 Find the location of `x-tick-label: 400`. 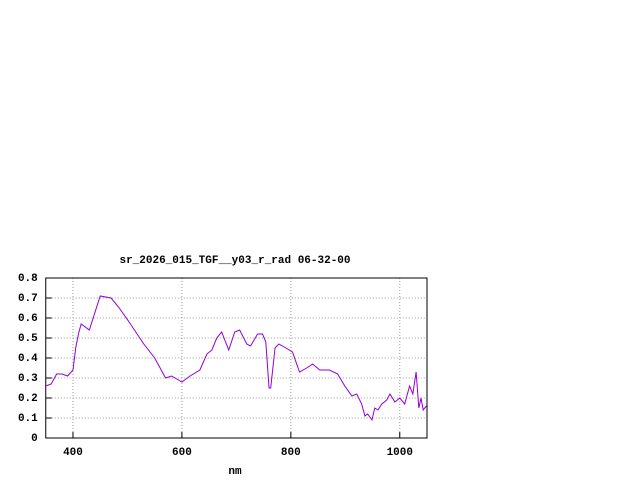

x-tick-label: 400 is located at coordinates (73, 453).